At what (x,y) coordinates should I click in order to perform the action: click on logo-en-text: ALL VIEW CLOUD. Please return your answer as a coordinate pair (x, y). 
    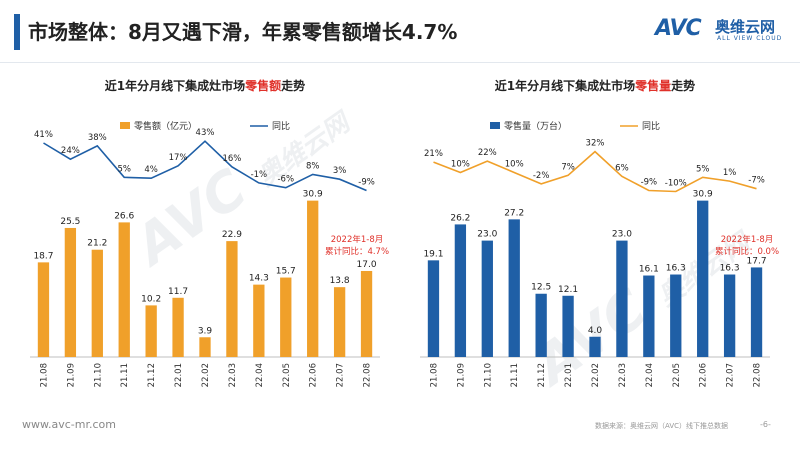
    Looking at the image, I should click on (750, 38).